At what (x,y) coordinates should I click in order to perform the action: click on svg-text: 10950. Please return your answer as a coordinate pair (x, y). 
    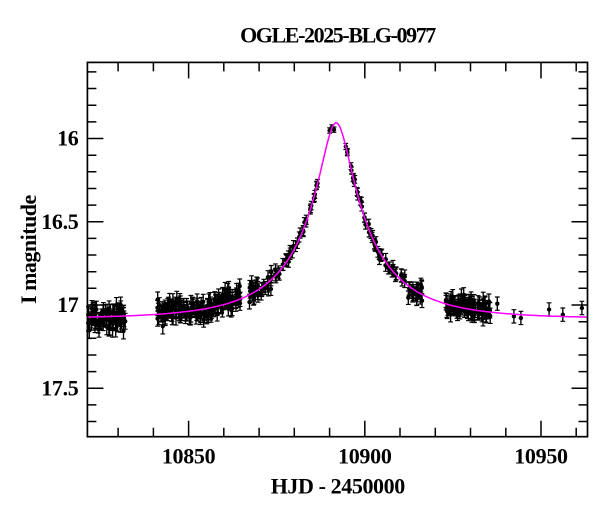
    Looking at the image, I should click on (541, 456).